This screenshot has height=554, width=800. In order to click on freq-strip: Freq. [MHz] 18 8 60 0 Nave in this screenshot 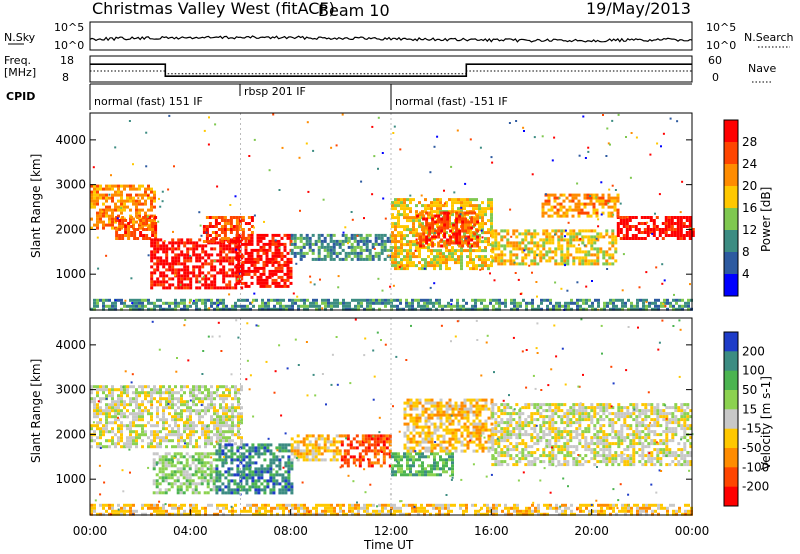, I will do `click(390, 69)`.